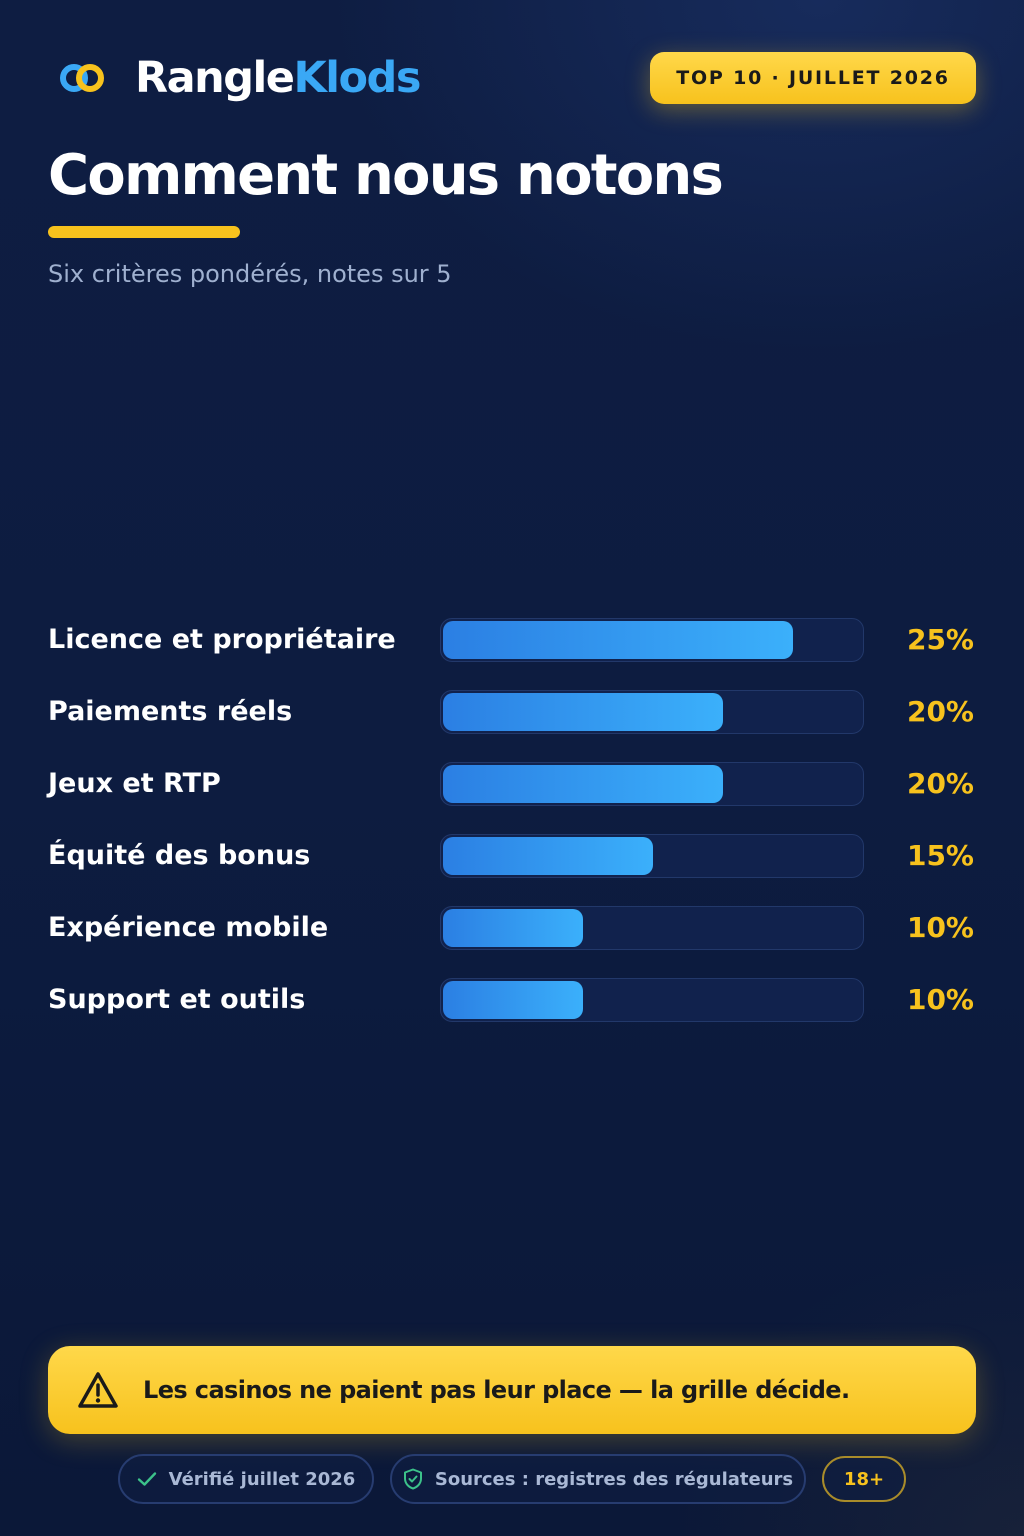 This screenshot has height=1536, width=1024. I want to click on page-title: Comment nous notons, so click(386, 175).